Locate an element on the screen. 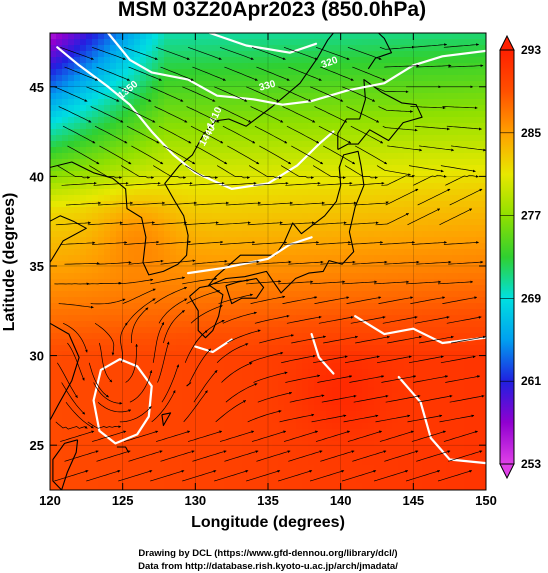  x-tick-label: 120 is located at coordinates (50, 500).